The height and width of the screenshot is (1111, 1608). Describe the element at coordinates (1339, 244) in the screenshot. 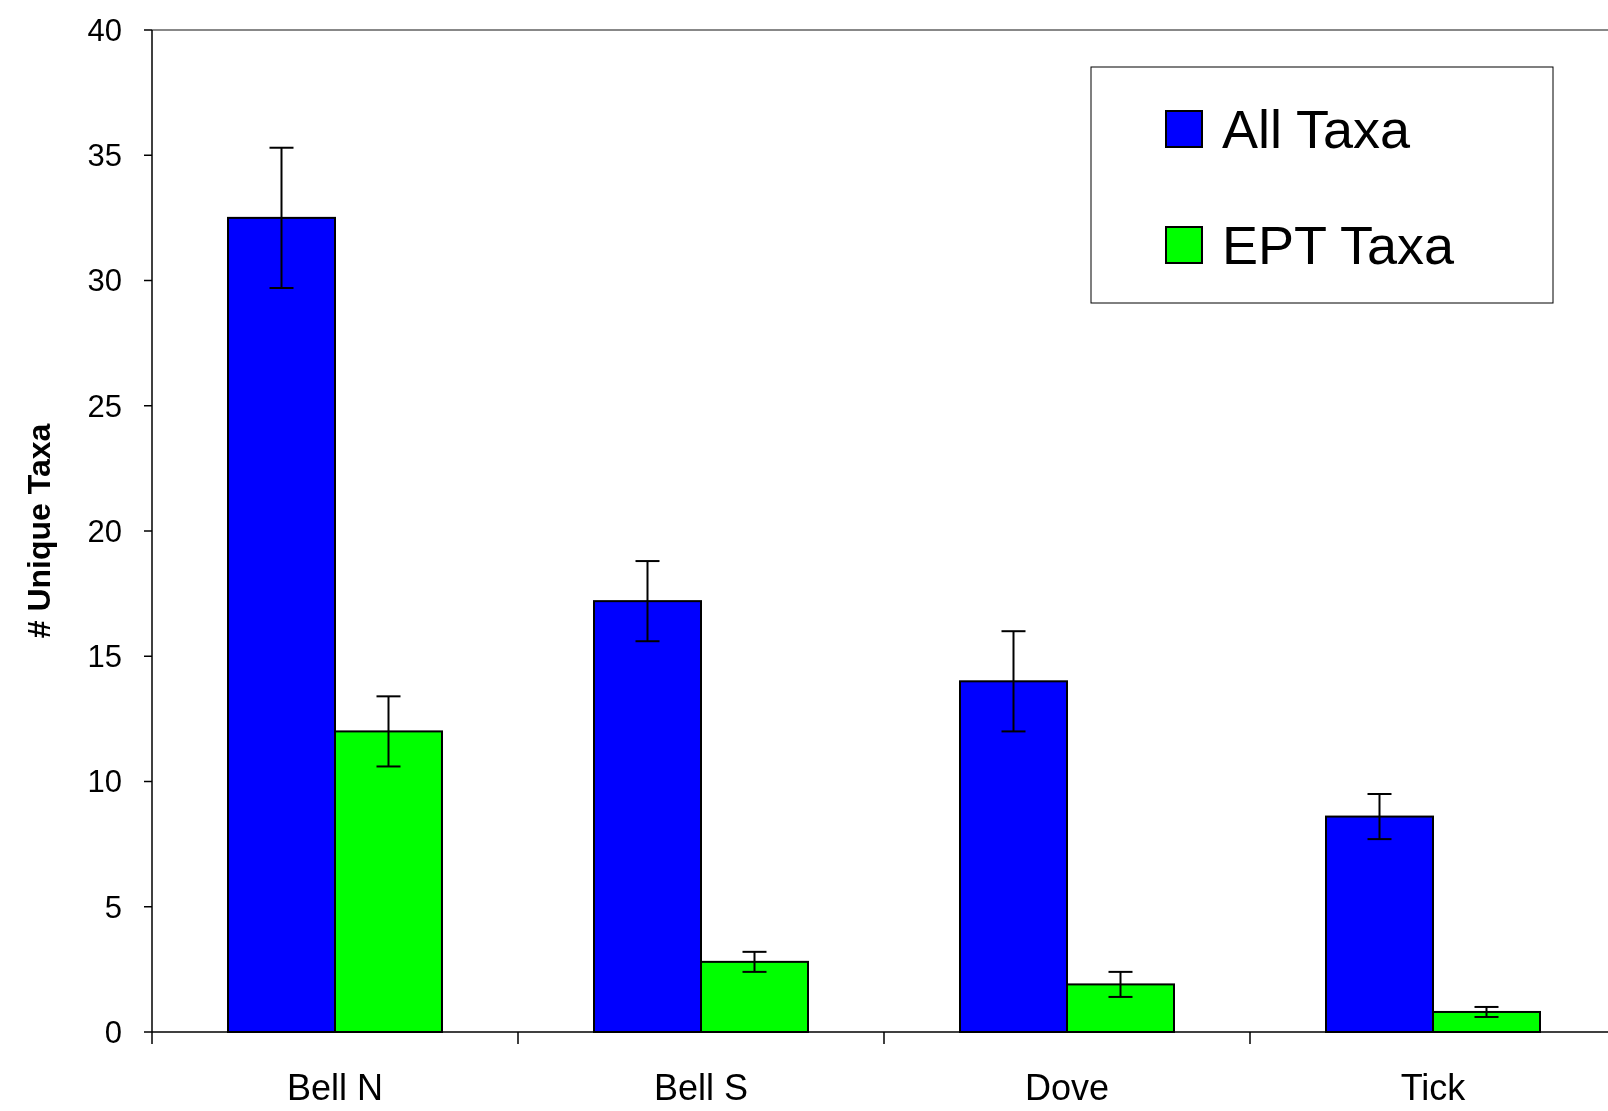

I see `legend-label: EPT Taxa` at that location.